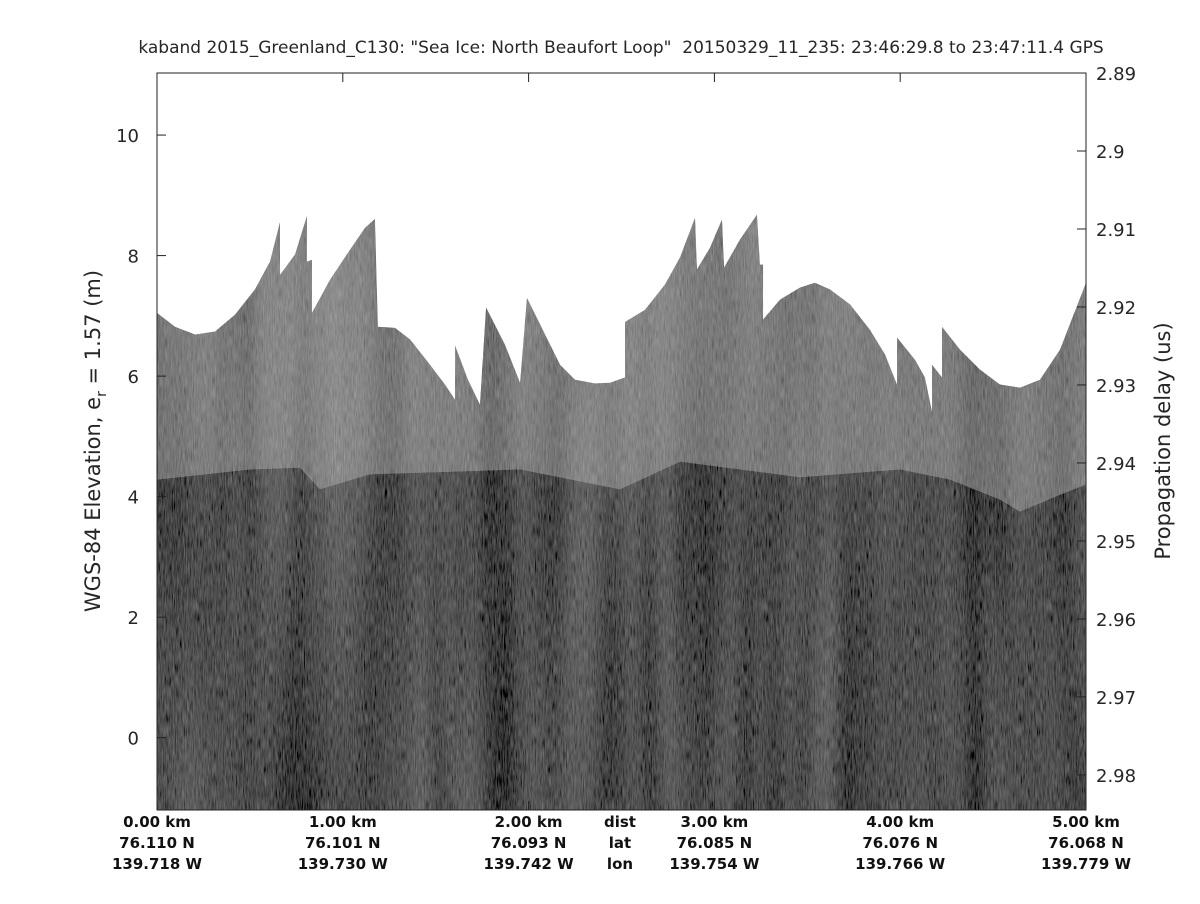 This screenshot has height=904, width=1200. I want to click on row-name: lon, so click(620, 864).